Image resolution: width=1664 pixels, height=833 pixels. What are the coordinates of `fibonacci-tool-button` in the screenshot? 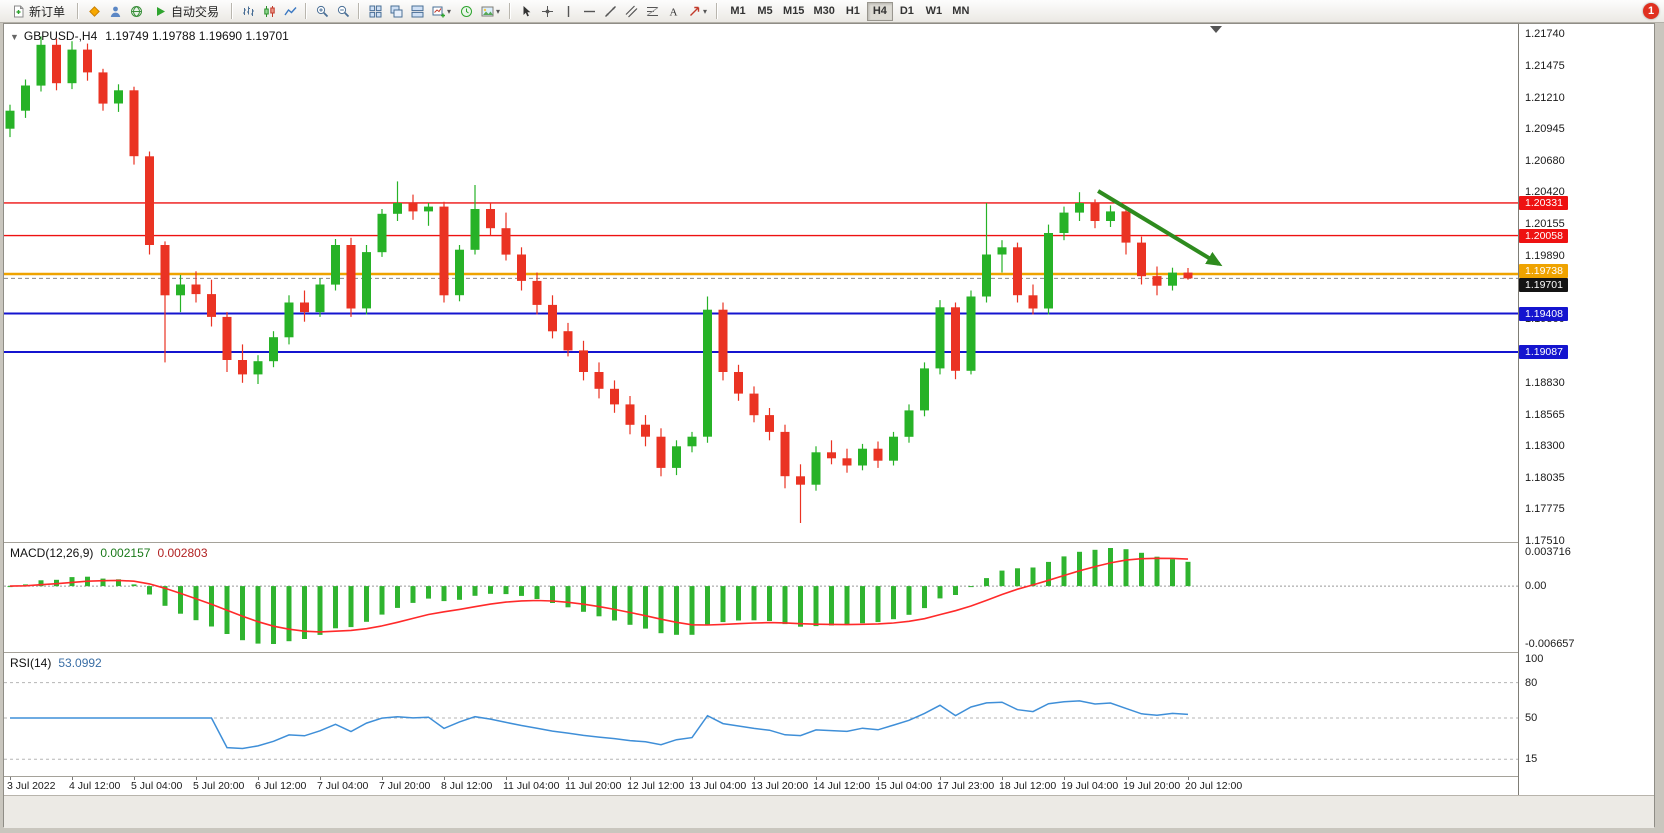 It's located at (652, 11).